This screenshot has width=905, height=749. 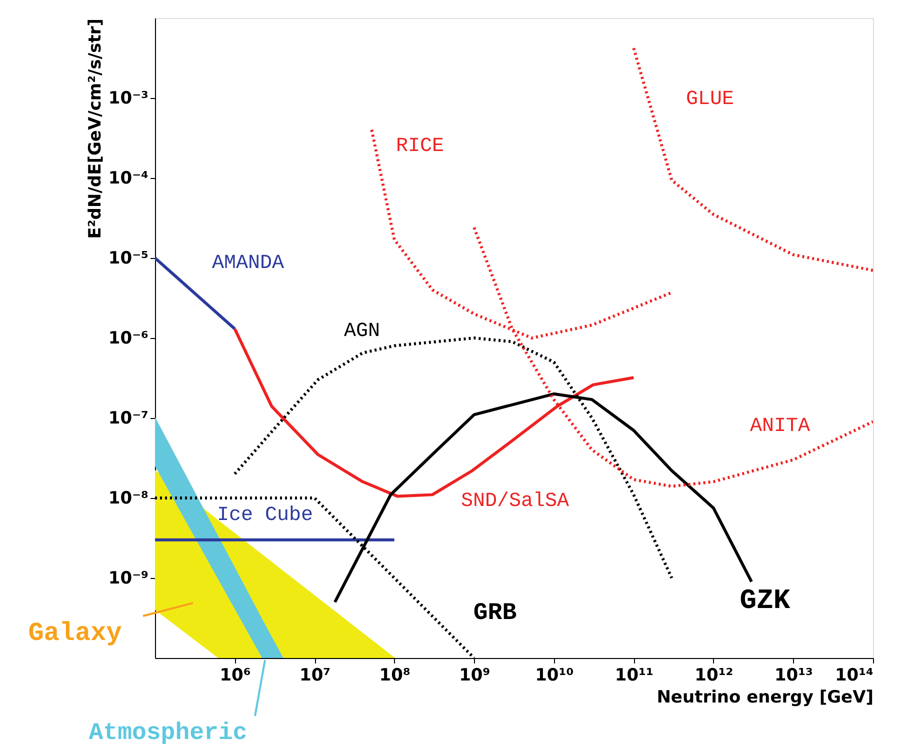 What do you see at coordinates (128, 98) in the screenshot?
I see `y-tick-label: 10⁻³` at bounding box center [128, 98].